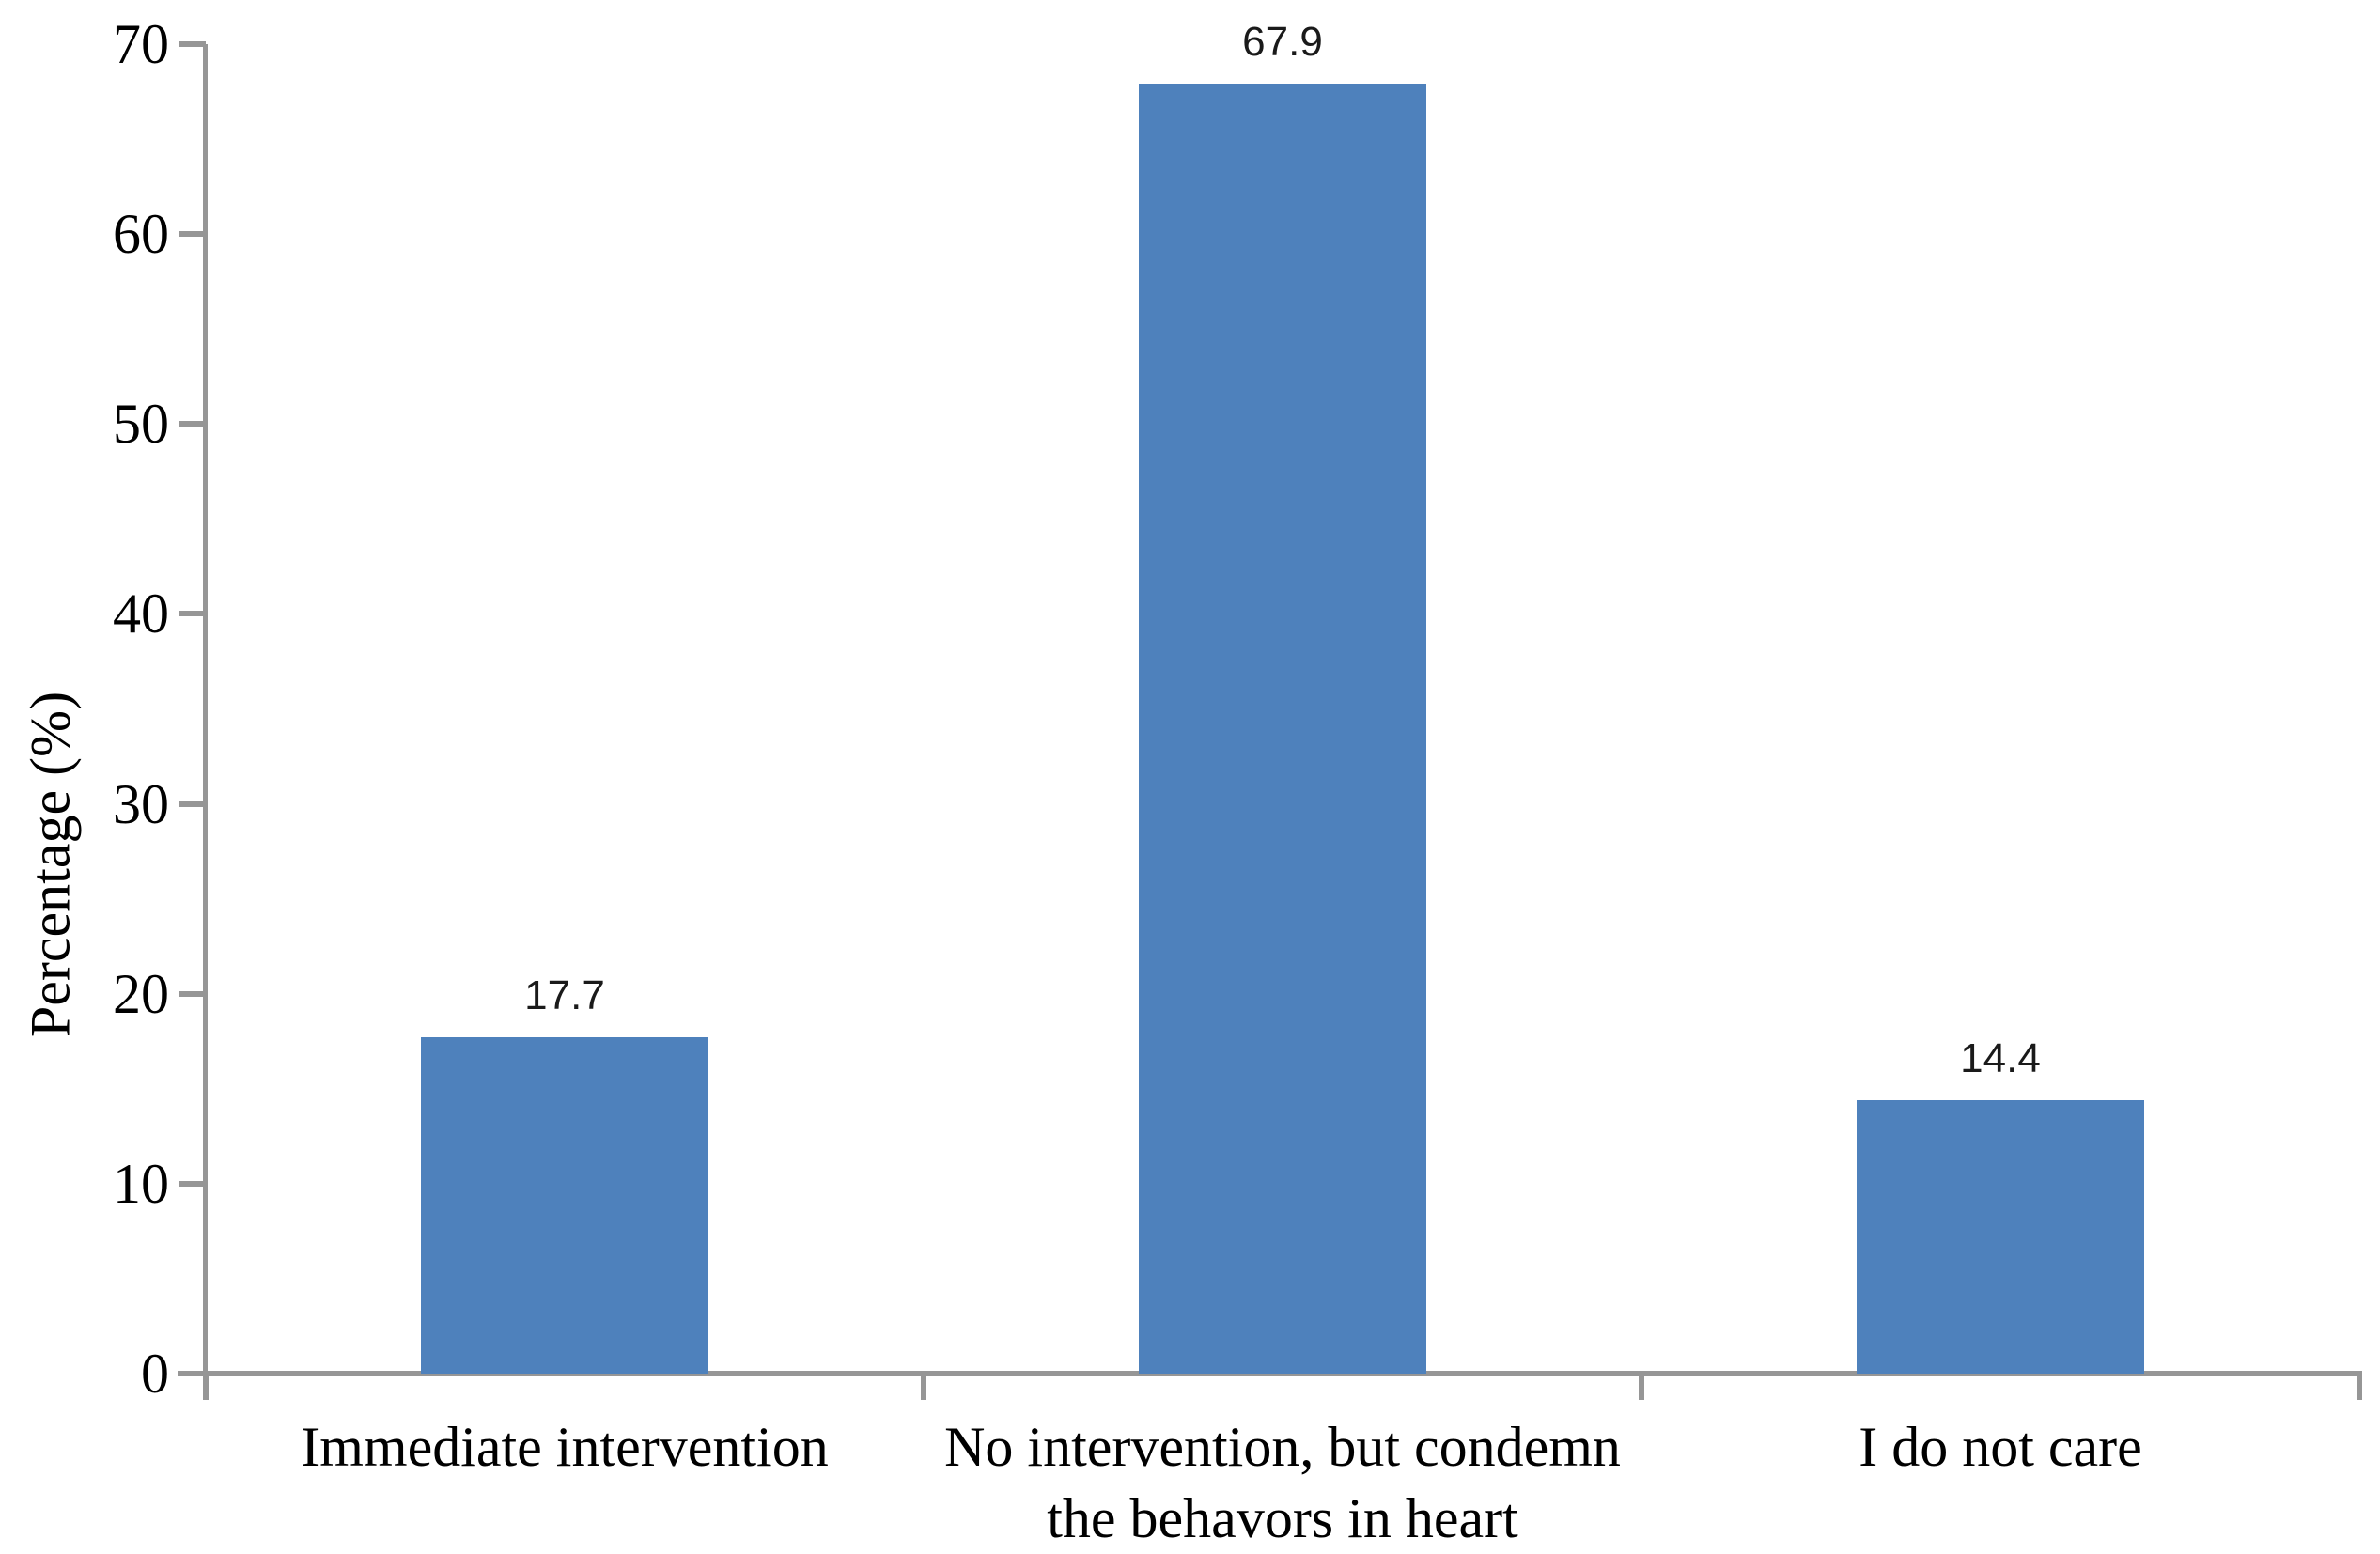  What do you see at coordinates (565, 1447) in the screenshot?
I see `x-category-label: Immediate intervention` at bounding box center [565, 1447].